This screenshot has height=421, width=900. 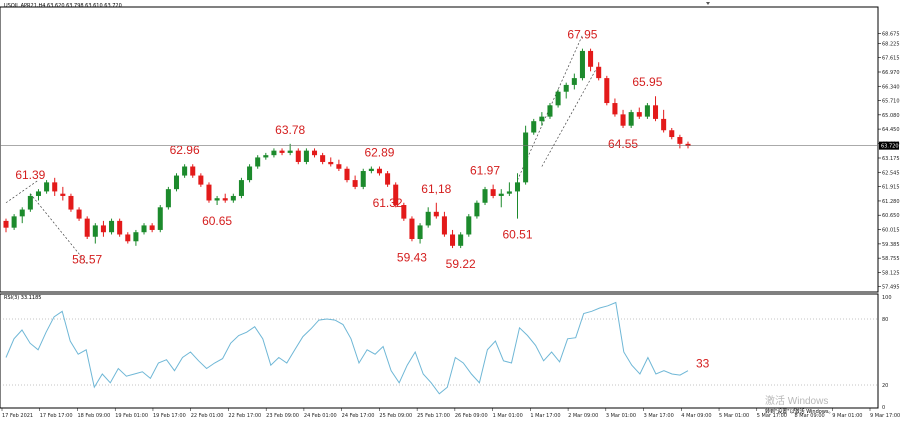 What do you see at coordinates (887, 298) in the screenshot?
I see `rsi-tick-label: 100` at bounding box center [887, 298].